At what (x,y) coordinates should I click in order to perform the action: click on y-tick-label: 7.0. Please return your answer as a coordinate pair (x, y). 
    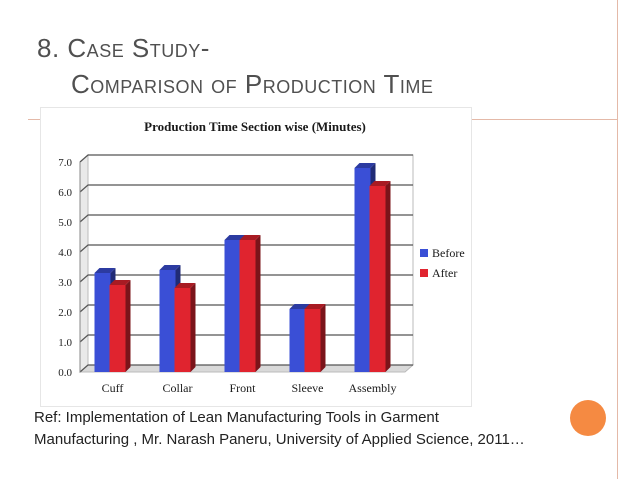
    Looking at the image, I should click on (65, 163).